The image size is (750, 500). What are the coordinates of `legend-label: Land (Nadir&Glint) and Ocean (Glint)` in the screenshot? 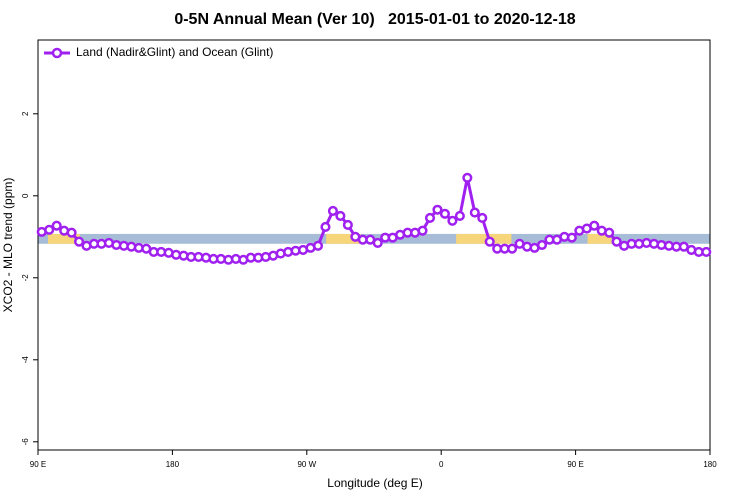 It's located at (174, 52).